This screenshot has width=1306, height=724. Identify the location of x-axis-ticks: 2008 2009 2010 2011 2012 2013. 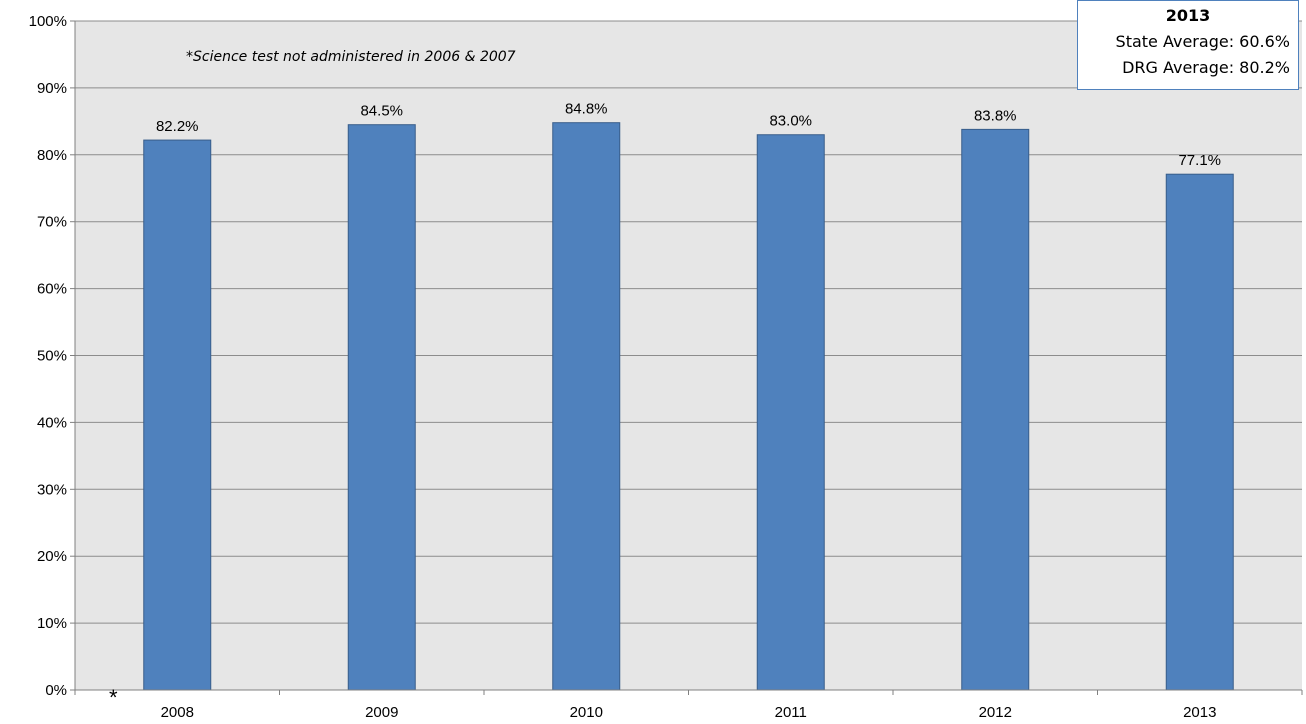
(688, 705).